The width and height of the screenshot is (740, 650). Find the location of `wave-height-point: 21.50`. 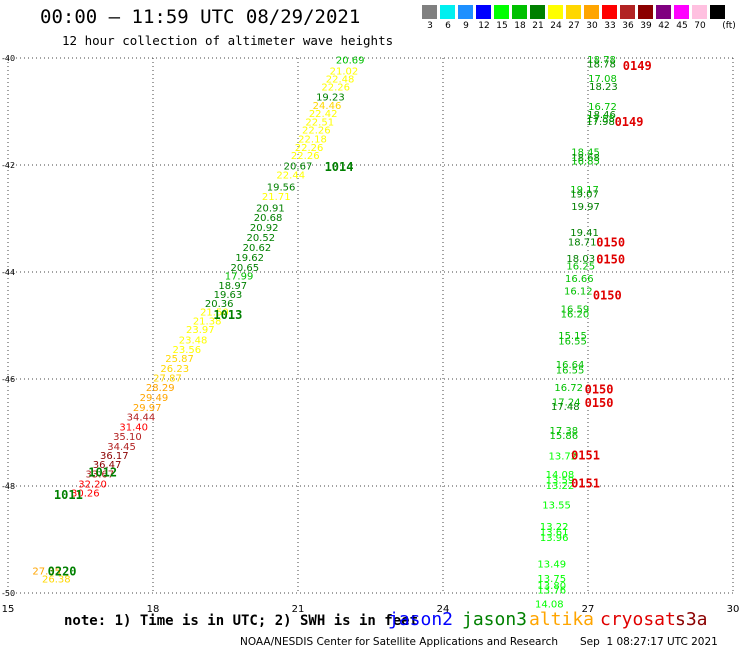

wave-height-point: 21.50 is located at coordinates (214, 313).